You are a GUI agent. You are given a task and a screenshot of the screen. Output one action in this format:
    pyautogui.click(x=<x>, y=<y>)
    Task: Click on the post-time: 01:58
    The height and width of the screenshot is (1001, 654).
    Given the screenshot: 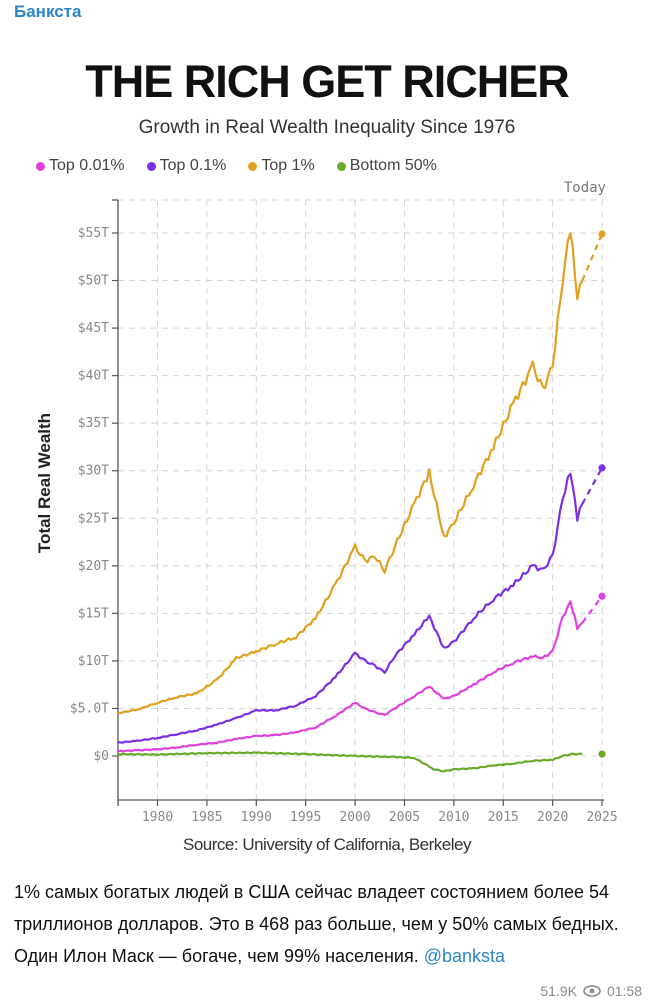 What is the action you would take?
    pyautogui.click(x=624, y=991)
    